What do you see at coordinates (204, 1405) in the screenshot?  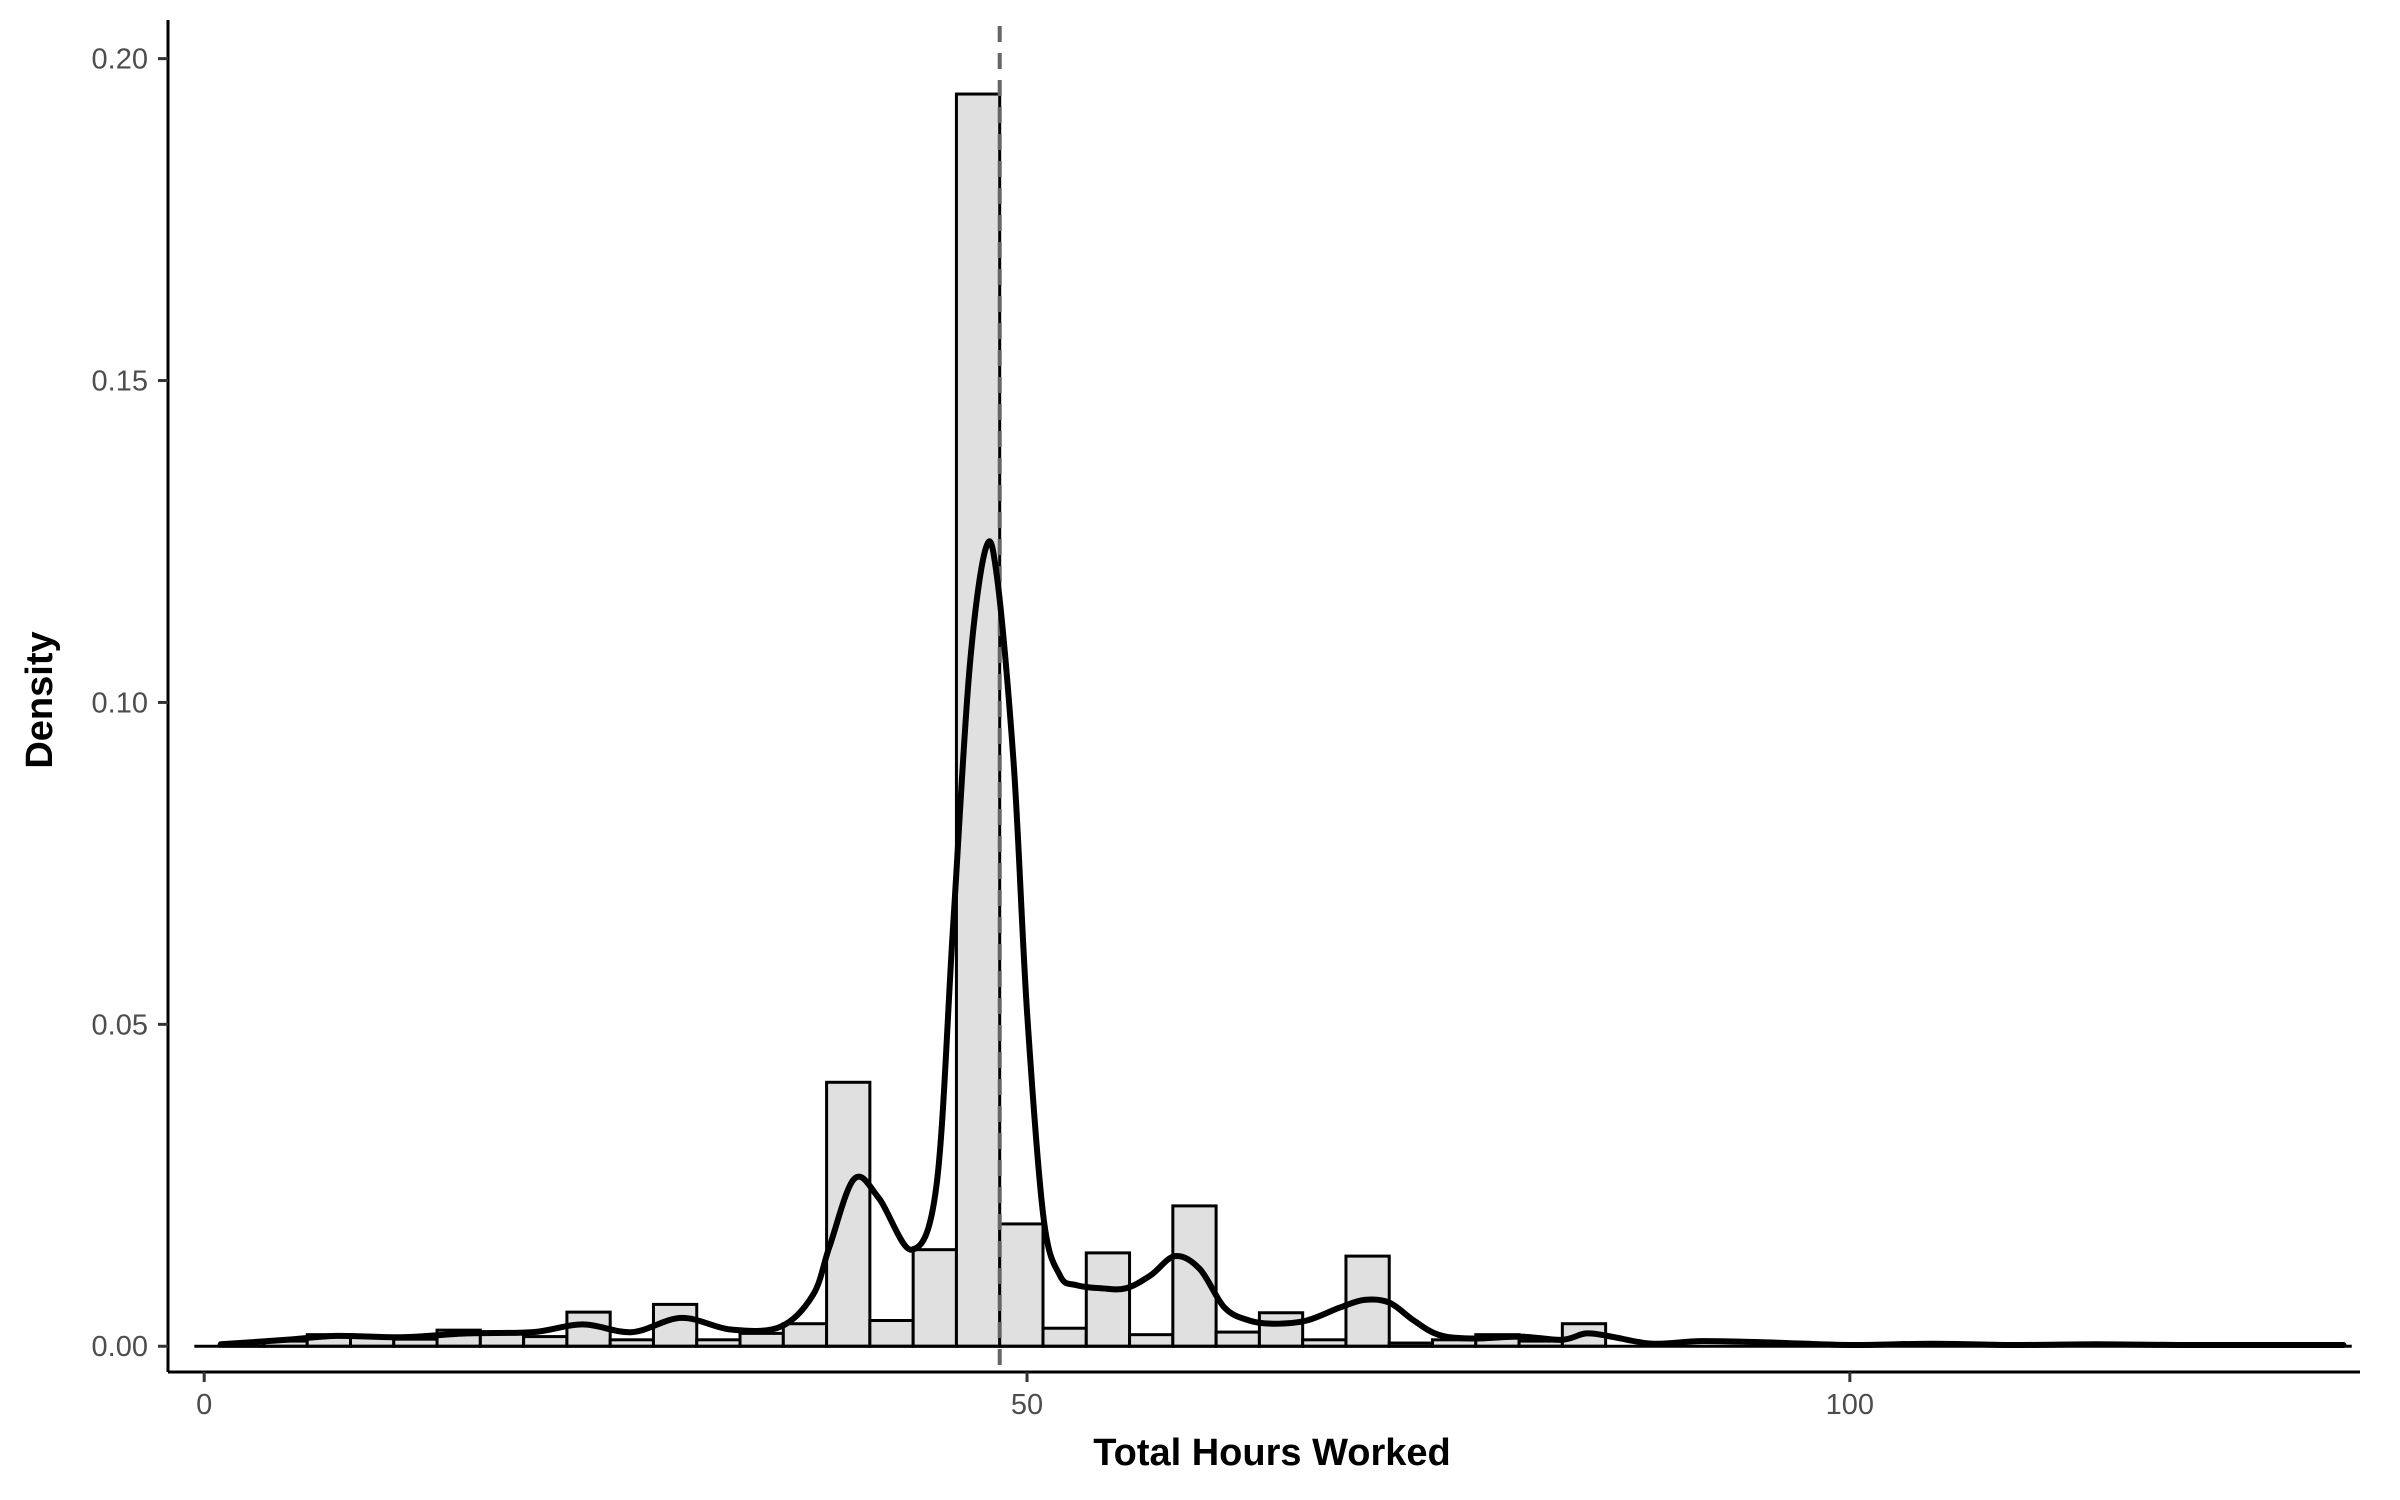 I see `x-tick-label: 0` at bounding box center [204, 1405].